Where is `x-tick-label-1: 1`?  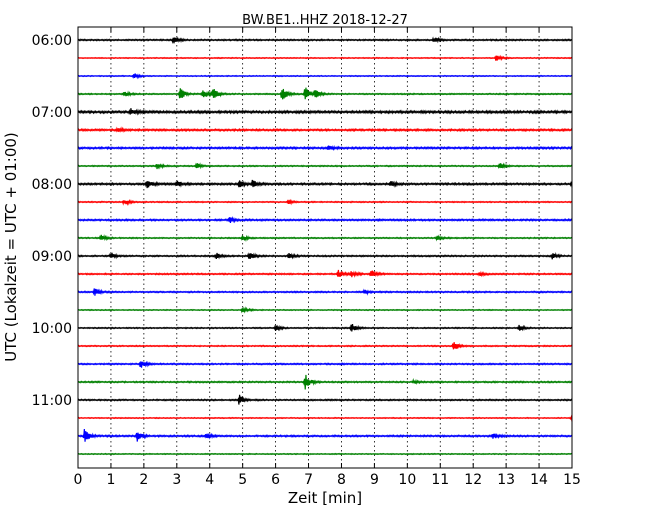 x-tick-label-1: 1 is located at coordinates (110, 480).